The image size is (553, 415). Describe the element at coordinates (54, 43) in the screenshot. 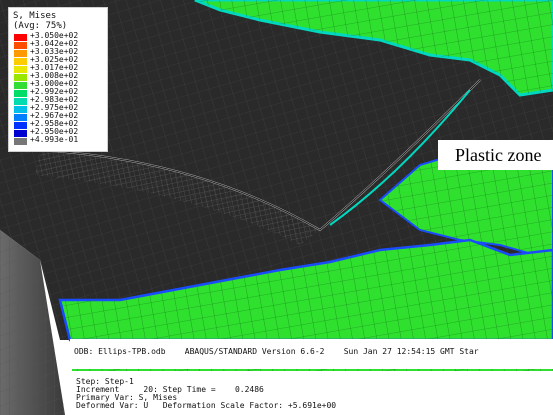

I see `legend-value: +3.042e+02` at that location.